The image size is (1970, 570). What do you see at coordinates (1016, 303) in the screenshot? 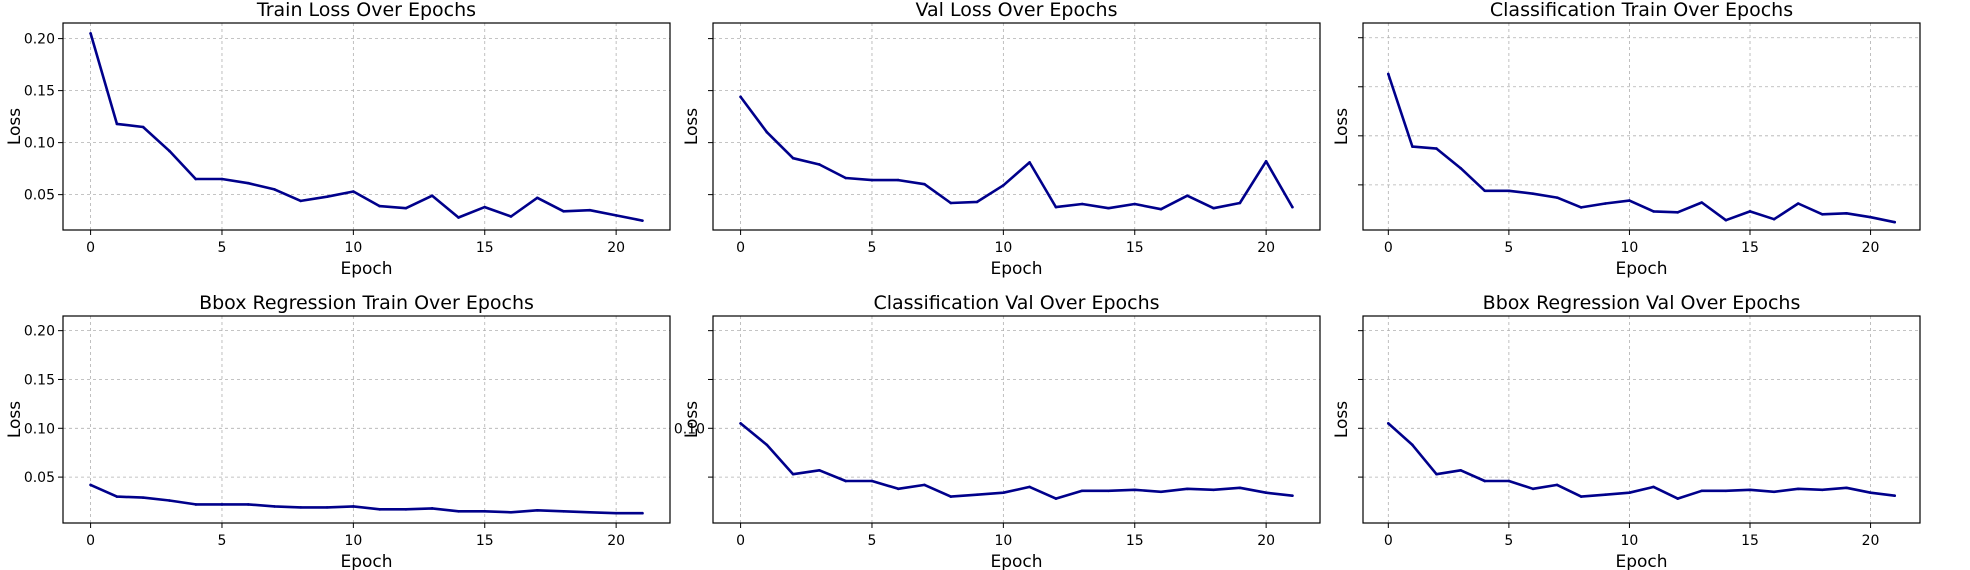
I see `chart-title: Classification Val Over Epochs` at bounding box center [1016, 303].